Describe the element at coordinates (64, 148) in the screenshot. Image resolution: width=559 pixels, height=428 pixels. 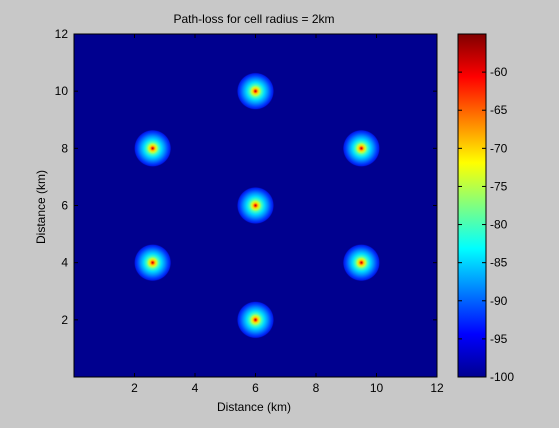
I see `y-tick-label: 8` at that location.